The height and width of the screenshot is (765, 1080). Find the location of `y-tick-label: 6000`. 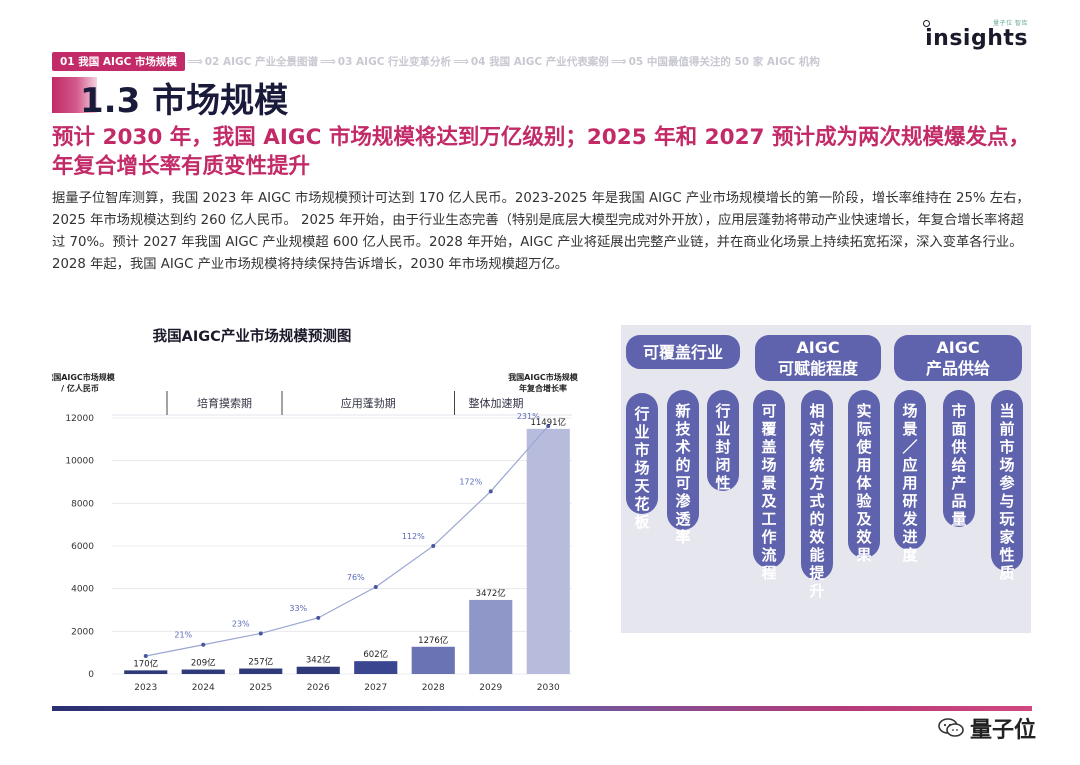

y-tick-label: 6000 is located at coordinates (82, 547).